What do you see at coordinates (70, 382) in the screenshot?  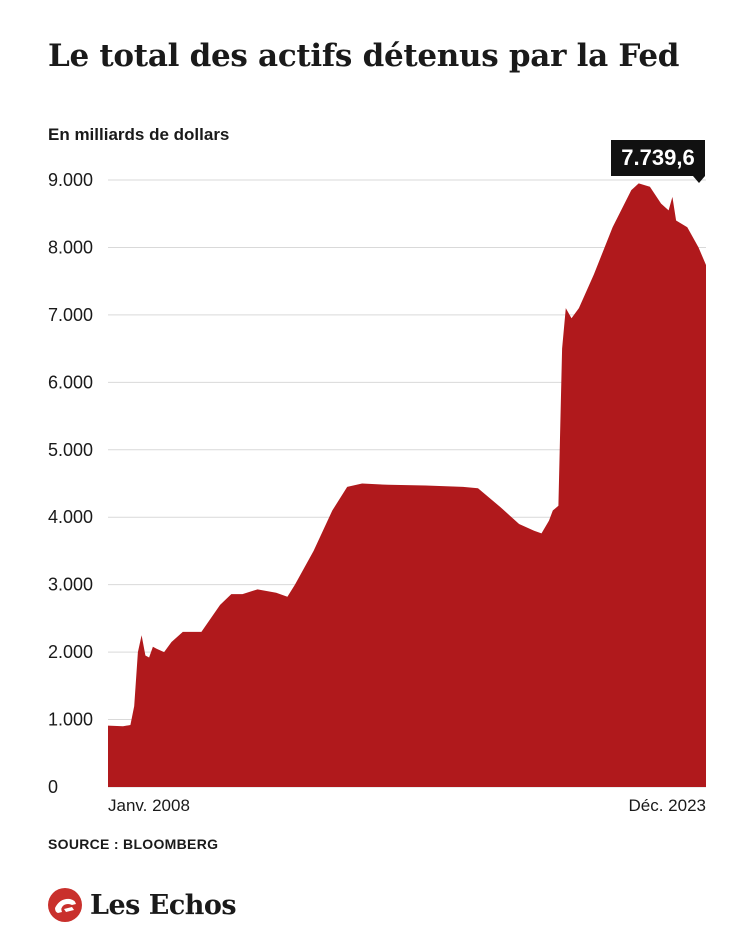 I see `y-tick-label: 6.000` at bounding box center [70, 382].